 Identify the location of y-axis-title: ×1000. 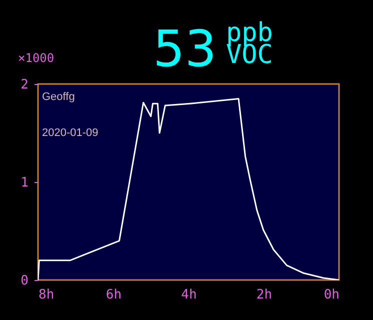
(36, 58).